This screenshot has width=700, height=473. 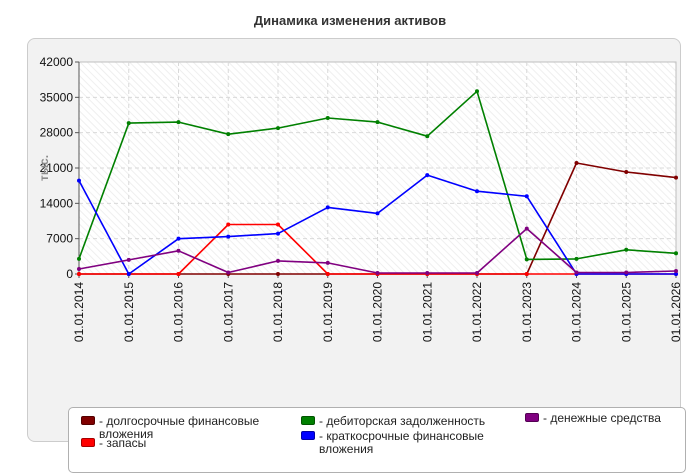 I want to click on legend-label: - запасы, so click(x=123, y=443).